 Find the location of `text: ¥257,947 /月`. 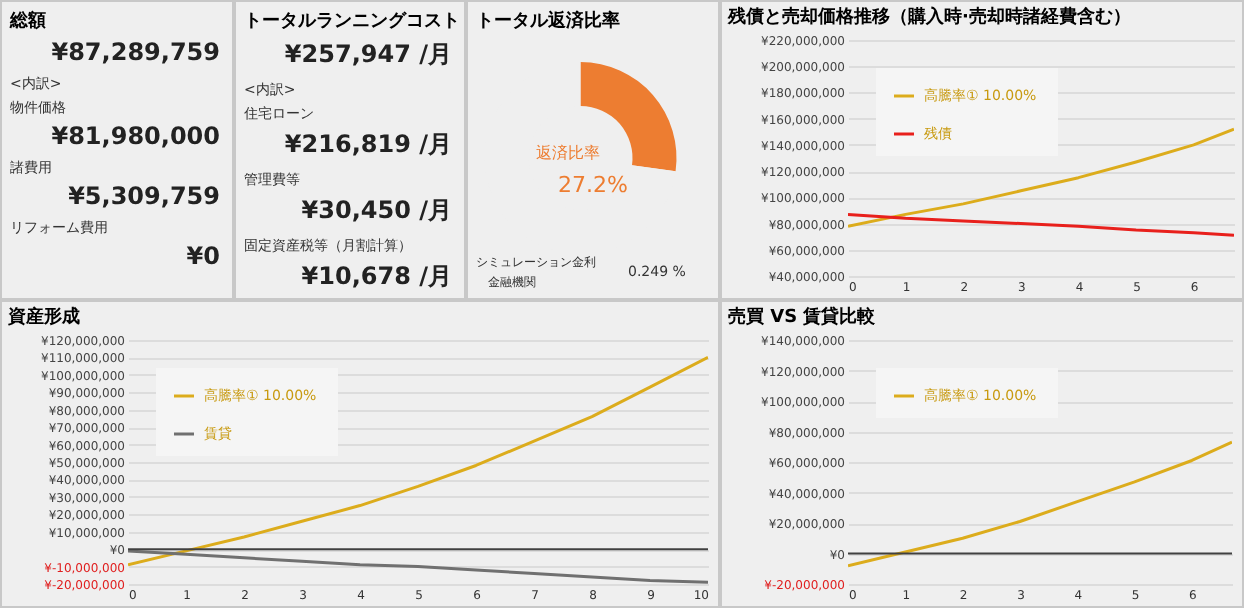

text: ¥257,947 /月 is located at coordinates (368, 55).